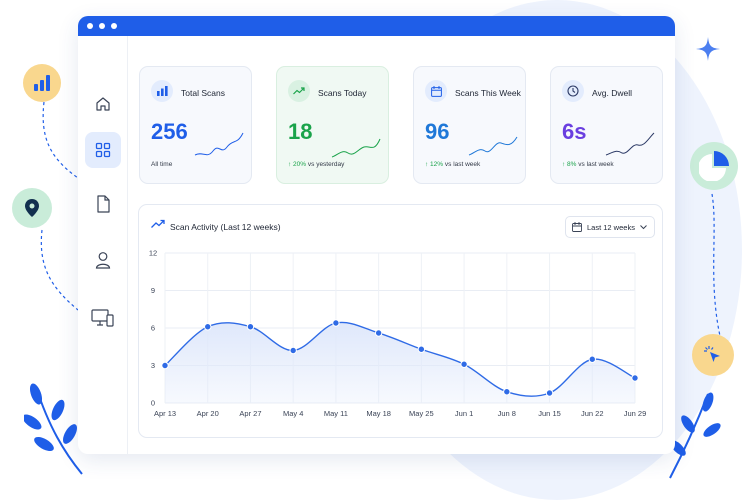  I want to click on stat-title: Scans Today, so click(342, 93).